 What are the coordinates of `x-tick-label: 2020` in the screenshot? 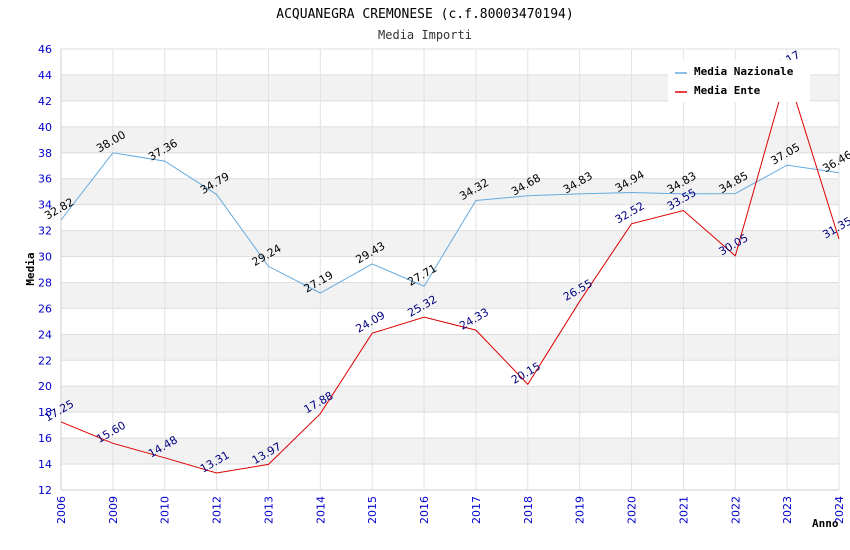 It's located at (632, 510).